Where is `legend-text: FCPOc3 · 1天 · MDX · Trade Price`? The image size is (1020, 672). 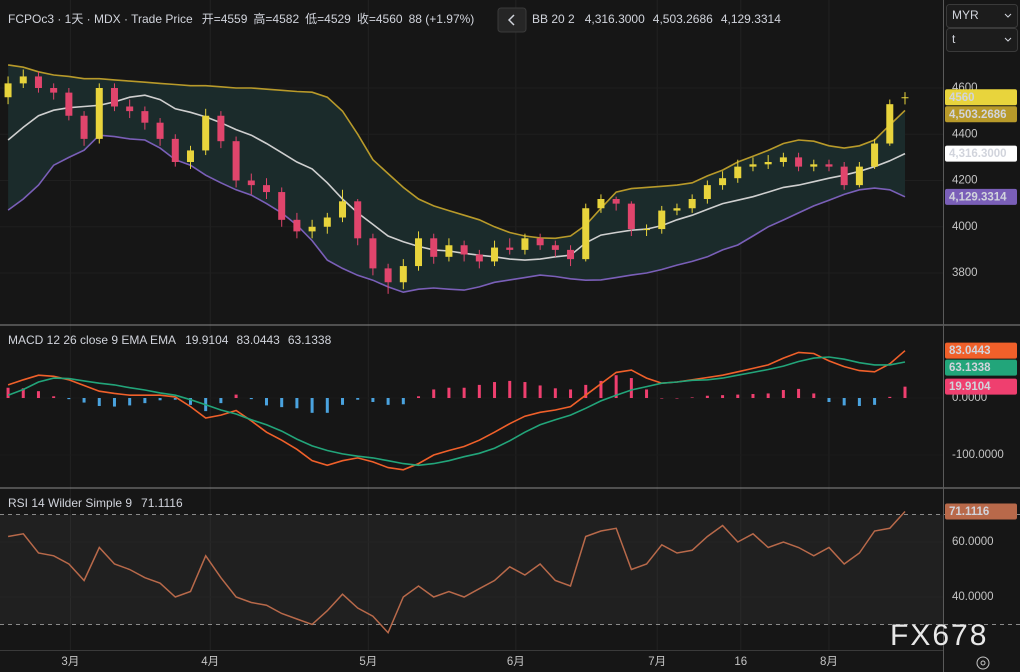 legend-text: FCPOc3 · 1天 · MDX · Trade Price is located at coordinates (100, 19).